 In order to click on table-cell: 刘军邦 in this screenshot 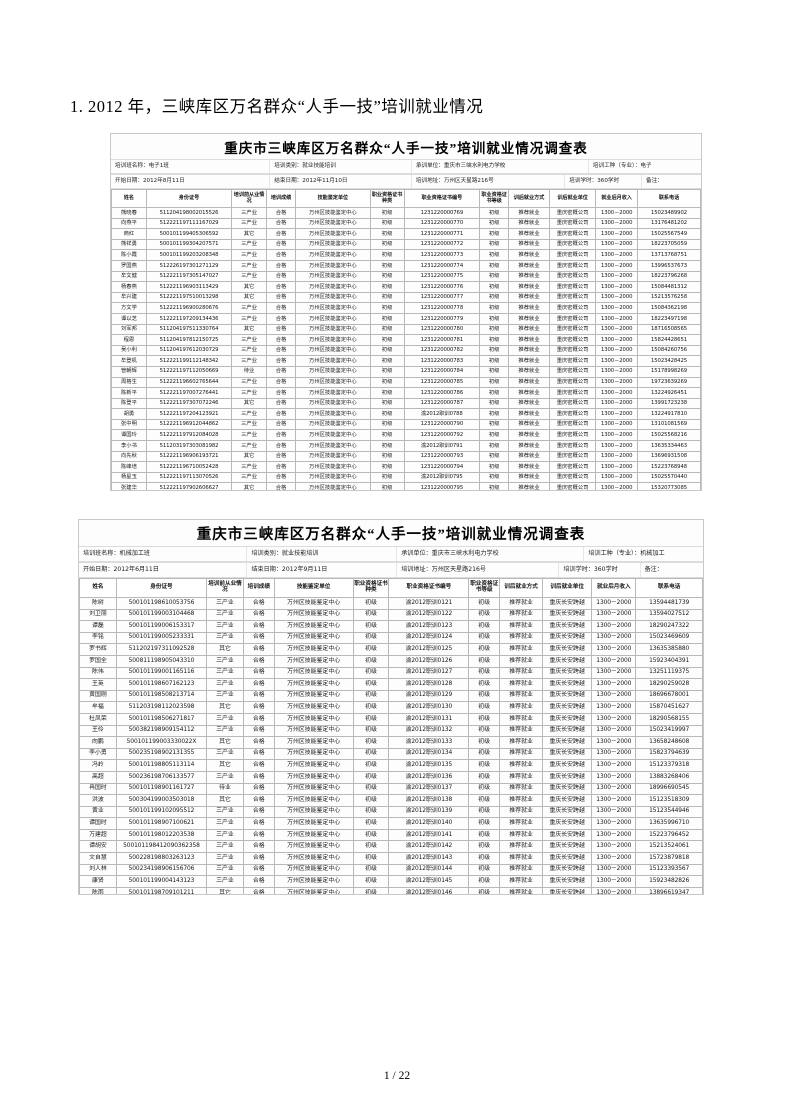, I will do `click(129, 329)`.